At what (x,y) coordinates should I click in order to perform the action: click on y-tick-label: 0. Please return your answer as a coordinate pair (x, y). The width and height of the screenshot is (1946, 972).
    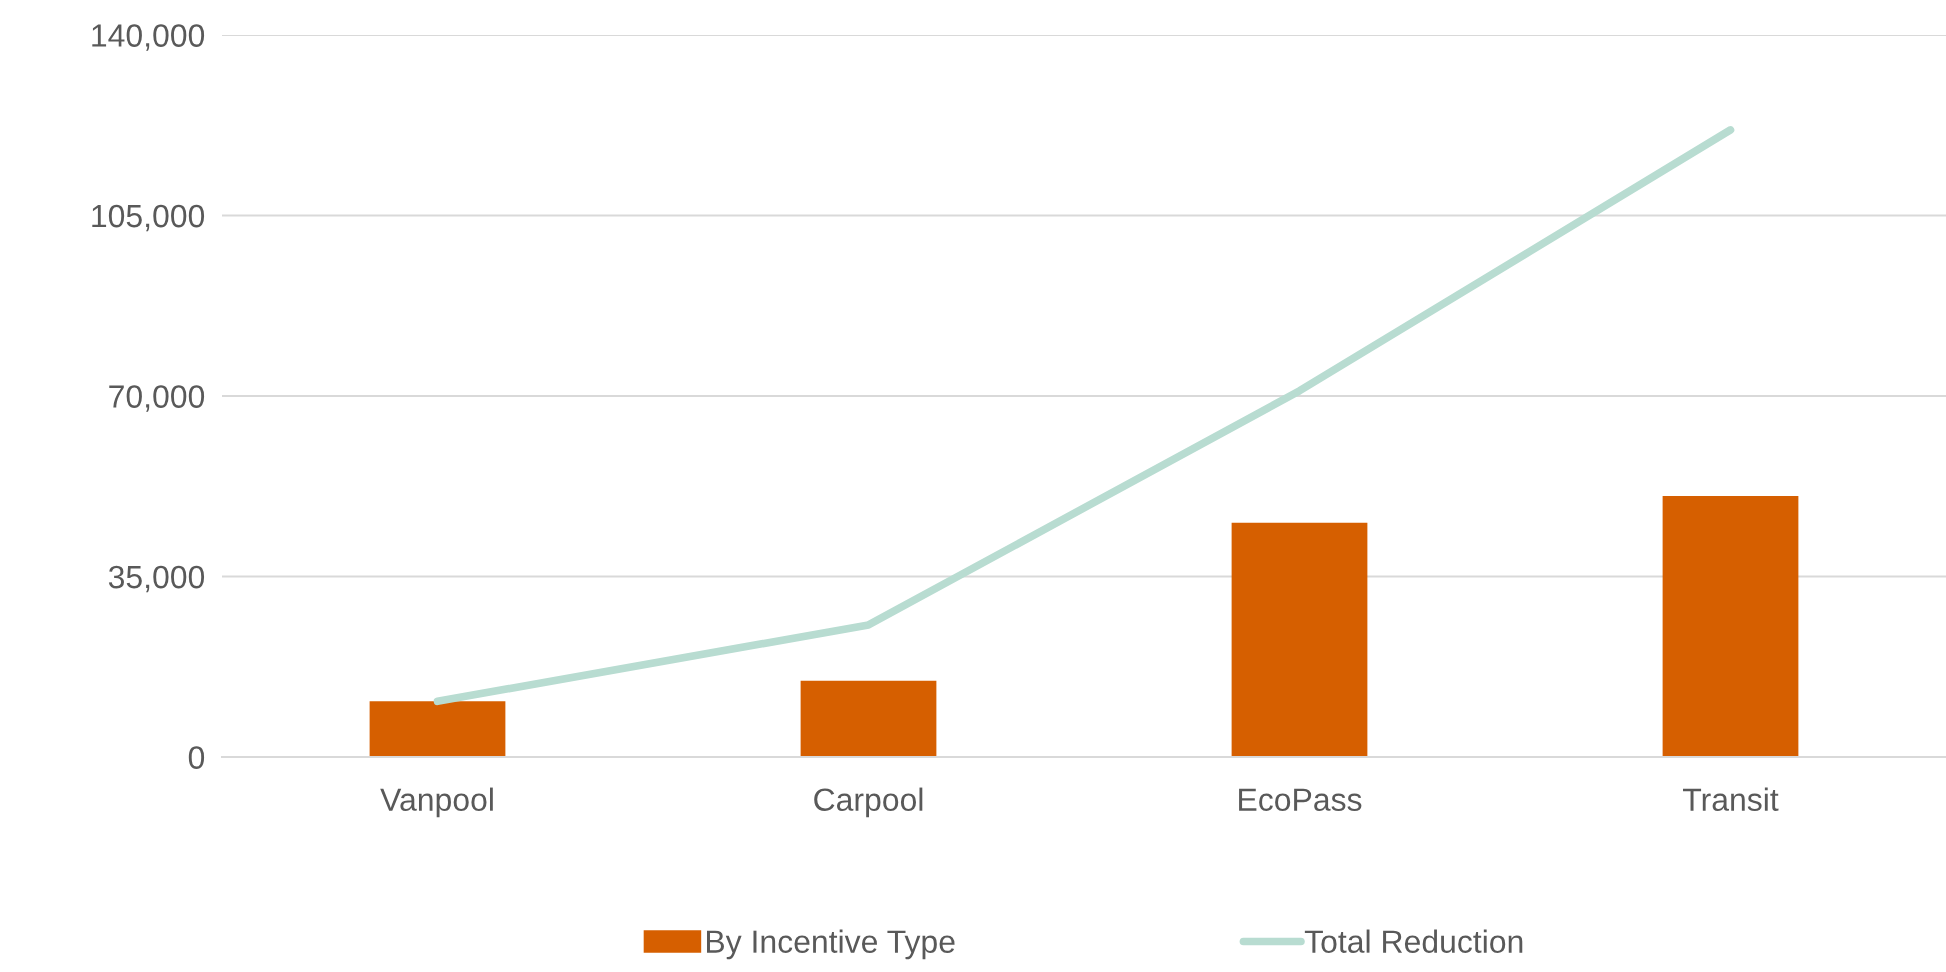
    Looking at the image, I should click on (196, 757).